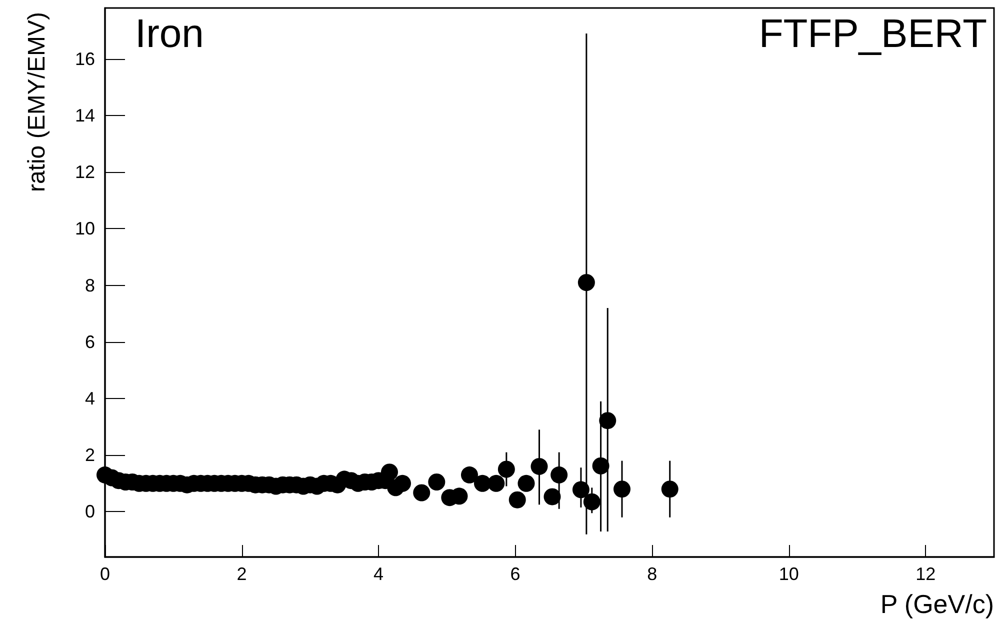  What do you see at coordinates (89, 455) in the screenshot?
I see `y-tick-label: 2` at bounding box center [89, 455].